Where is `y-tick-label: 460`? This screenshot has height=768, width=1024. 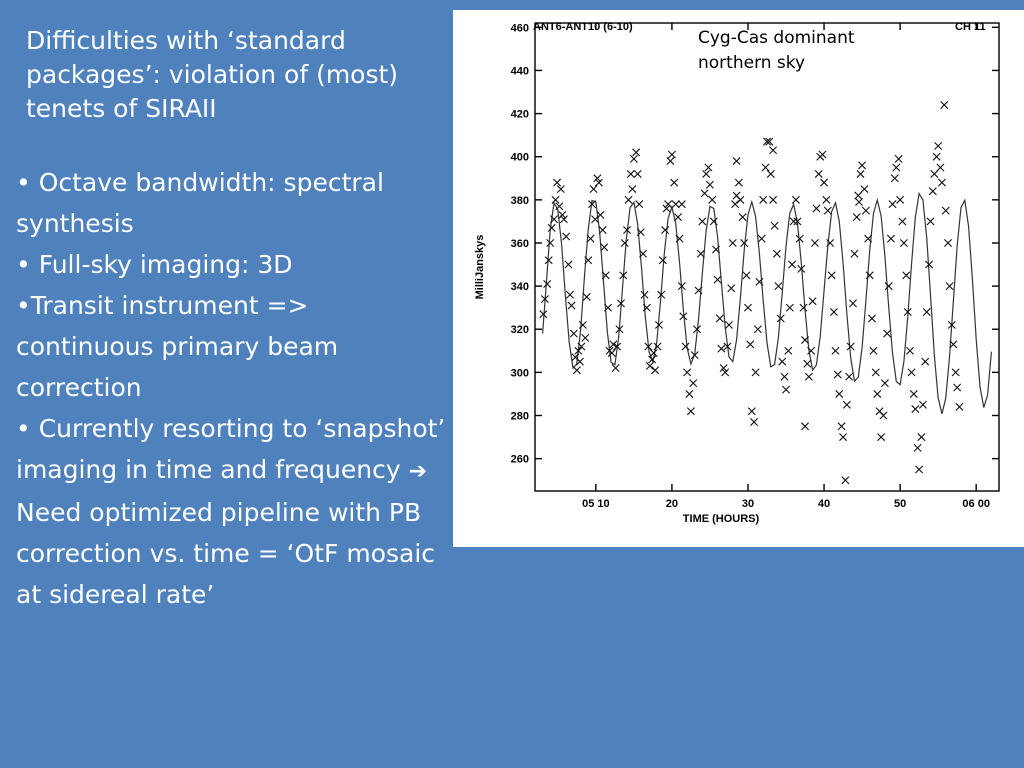 y-tick-label: 460 is located at coordinates (520, 28).